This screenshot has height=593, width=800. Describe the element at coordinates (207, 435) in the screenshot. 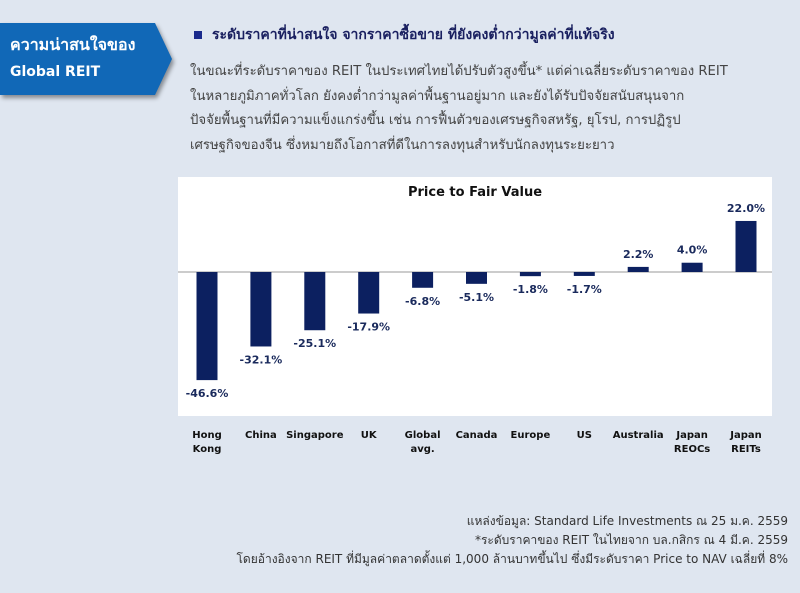

I see `category-label: Hong` at that location.